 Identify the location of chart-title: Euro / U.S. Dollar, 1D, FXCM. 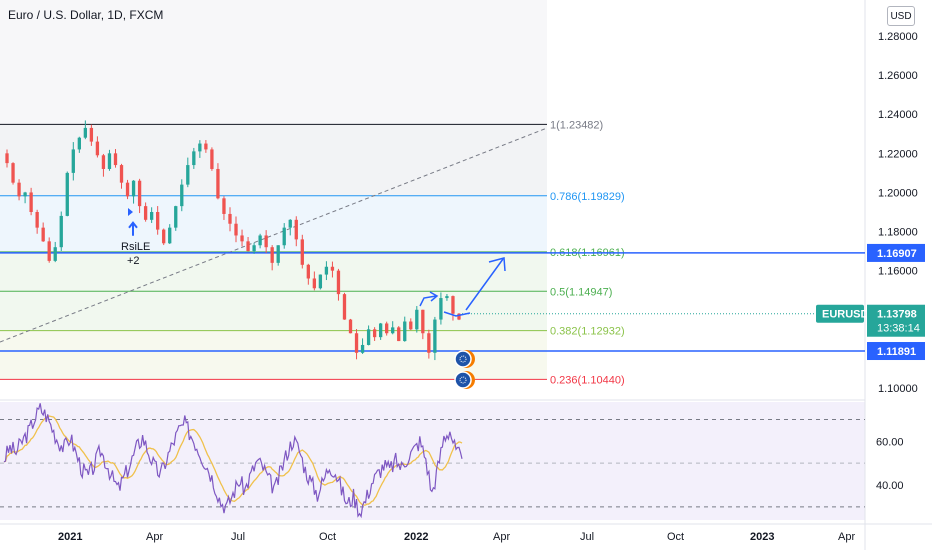
(86, 15).